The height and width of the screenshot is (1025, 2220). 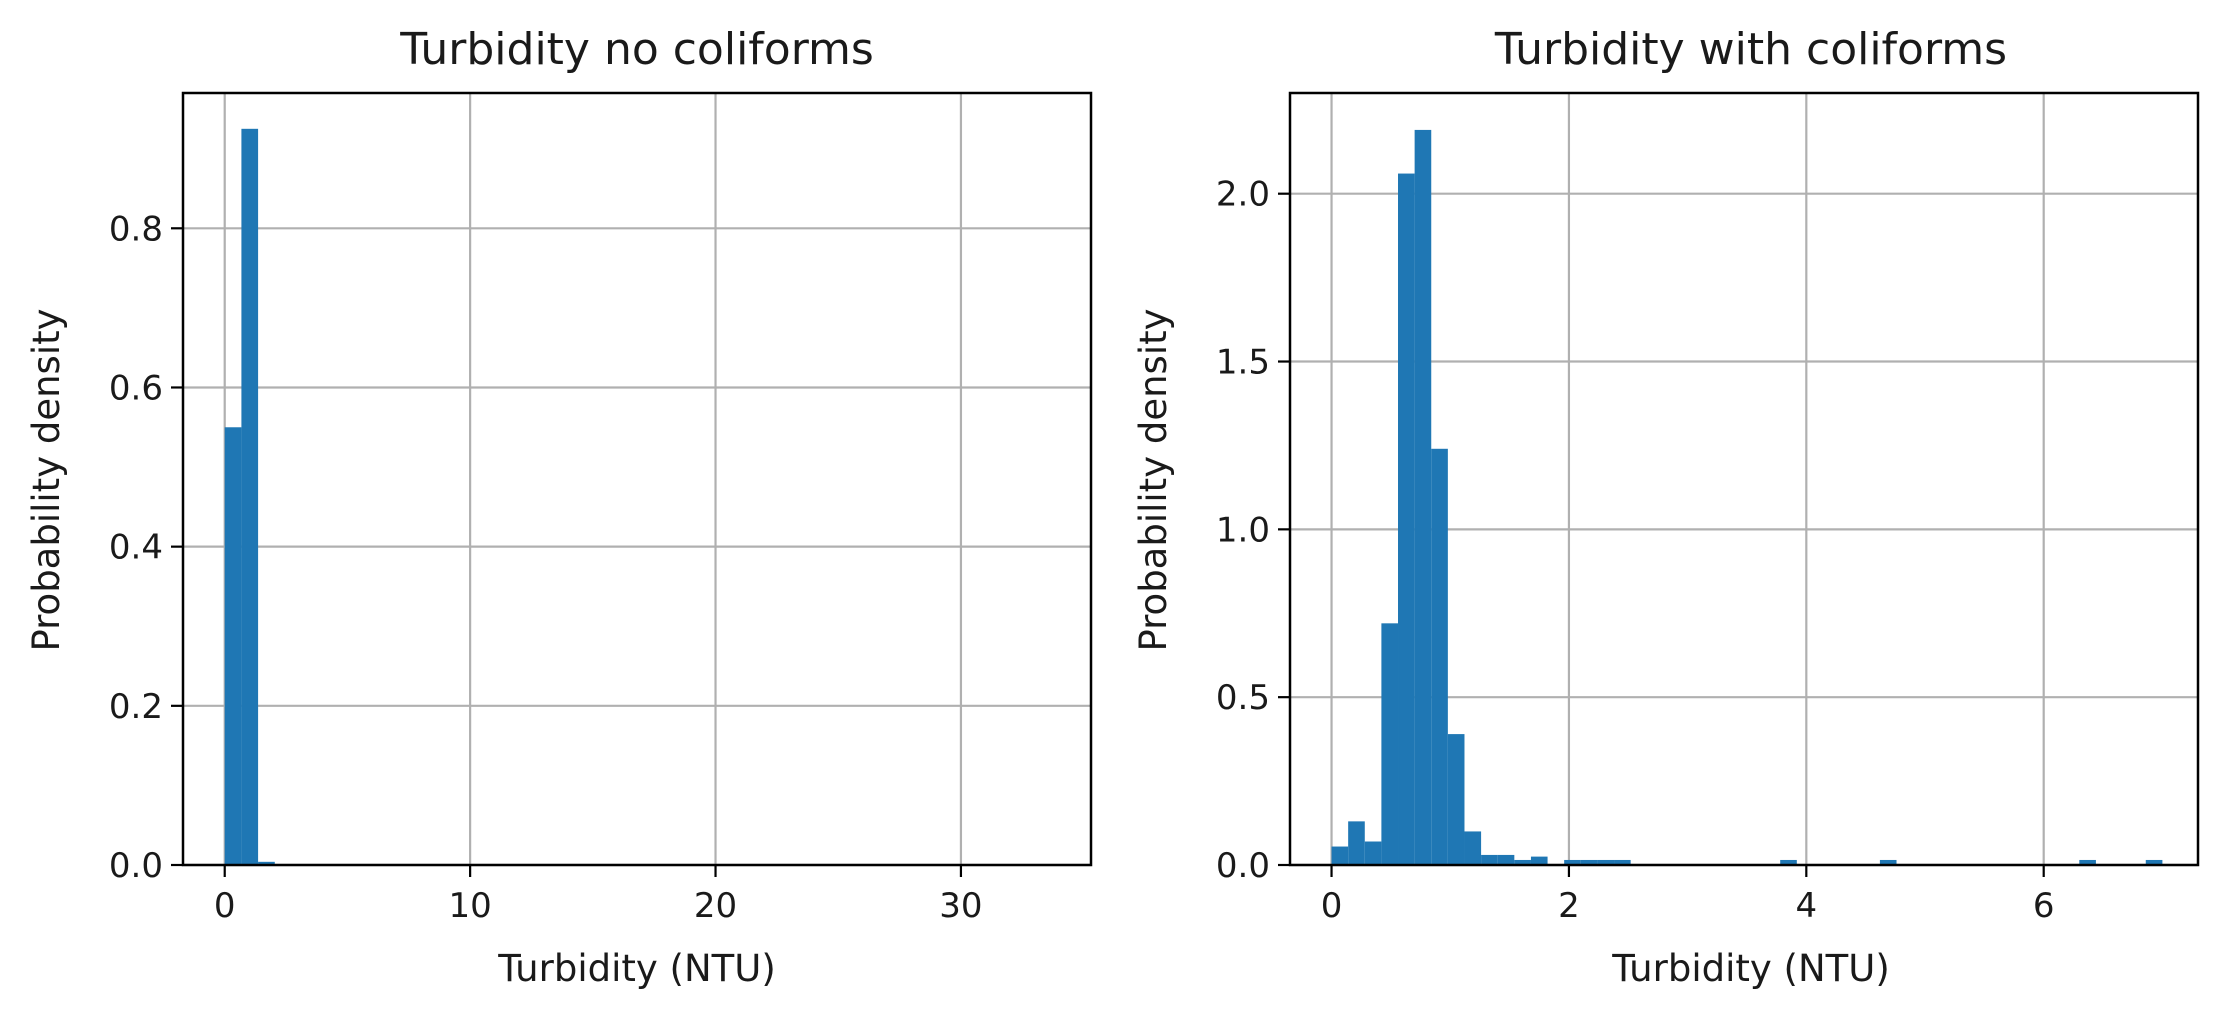 What do you see at coordinates (136, 866) in the screenshot?
I see `y-tick-label-left: 0.0` at bounding box center [136, 866].